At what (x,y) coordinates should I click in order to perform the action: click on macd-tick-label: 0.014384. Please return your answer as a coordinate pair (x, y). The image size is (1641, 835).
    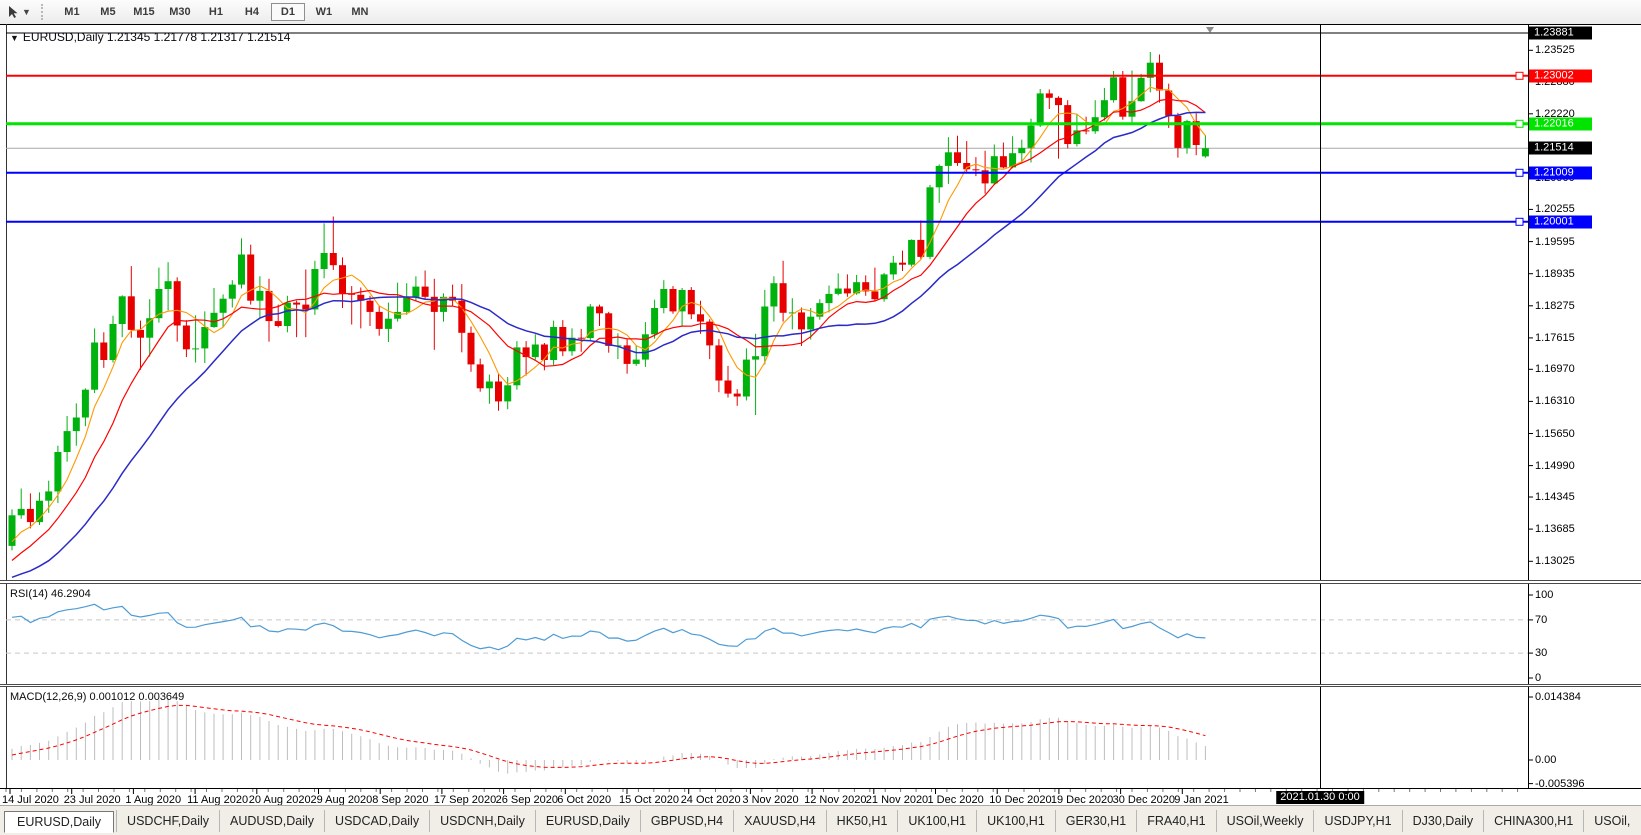
    Looking at the image, I should click on (1558, 697).